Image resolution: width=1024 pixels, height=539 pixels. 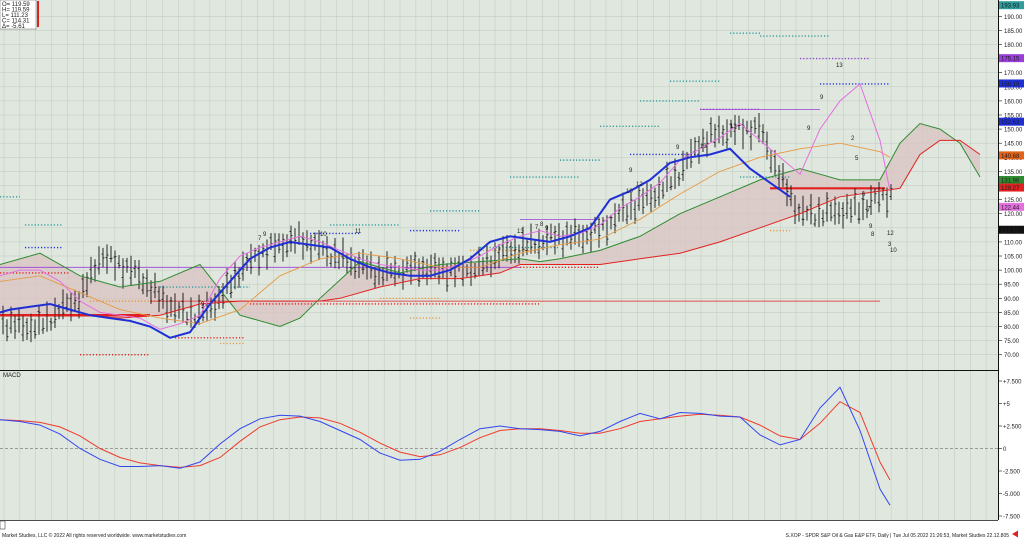 I want to click on y-tick-label: 80.00, so click(x=1012, y=328).